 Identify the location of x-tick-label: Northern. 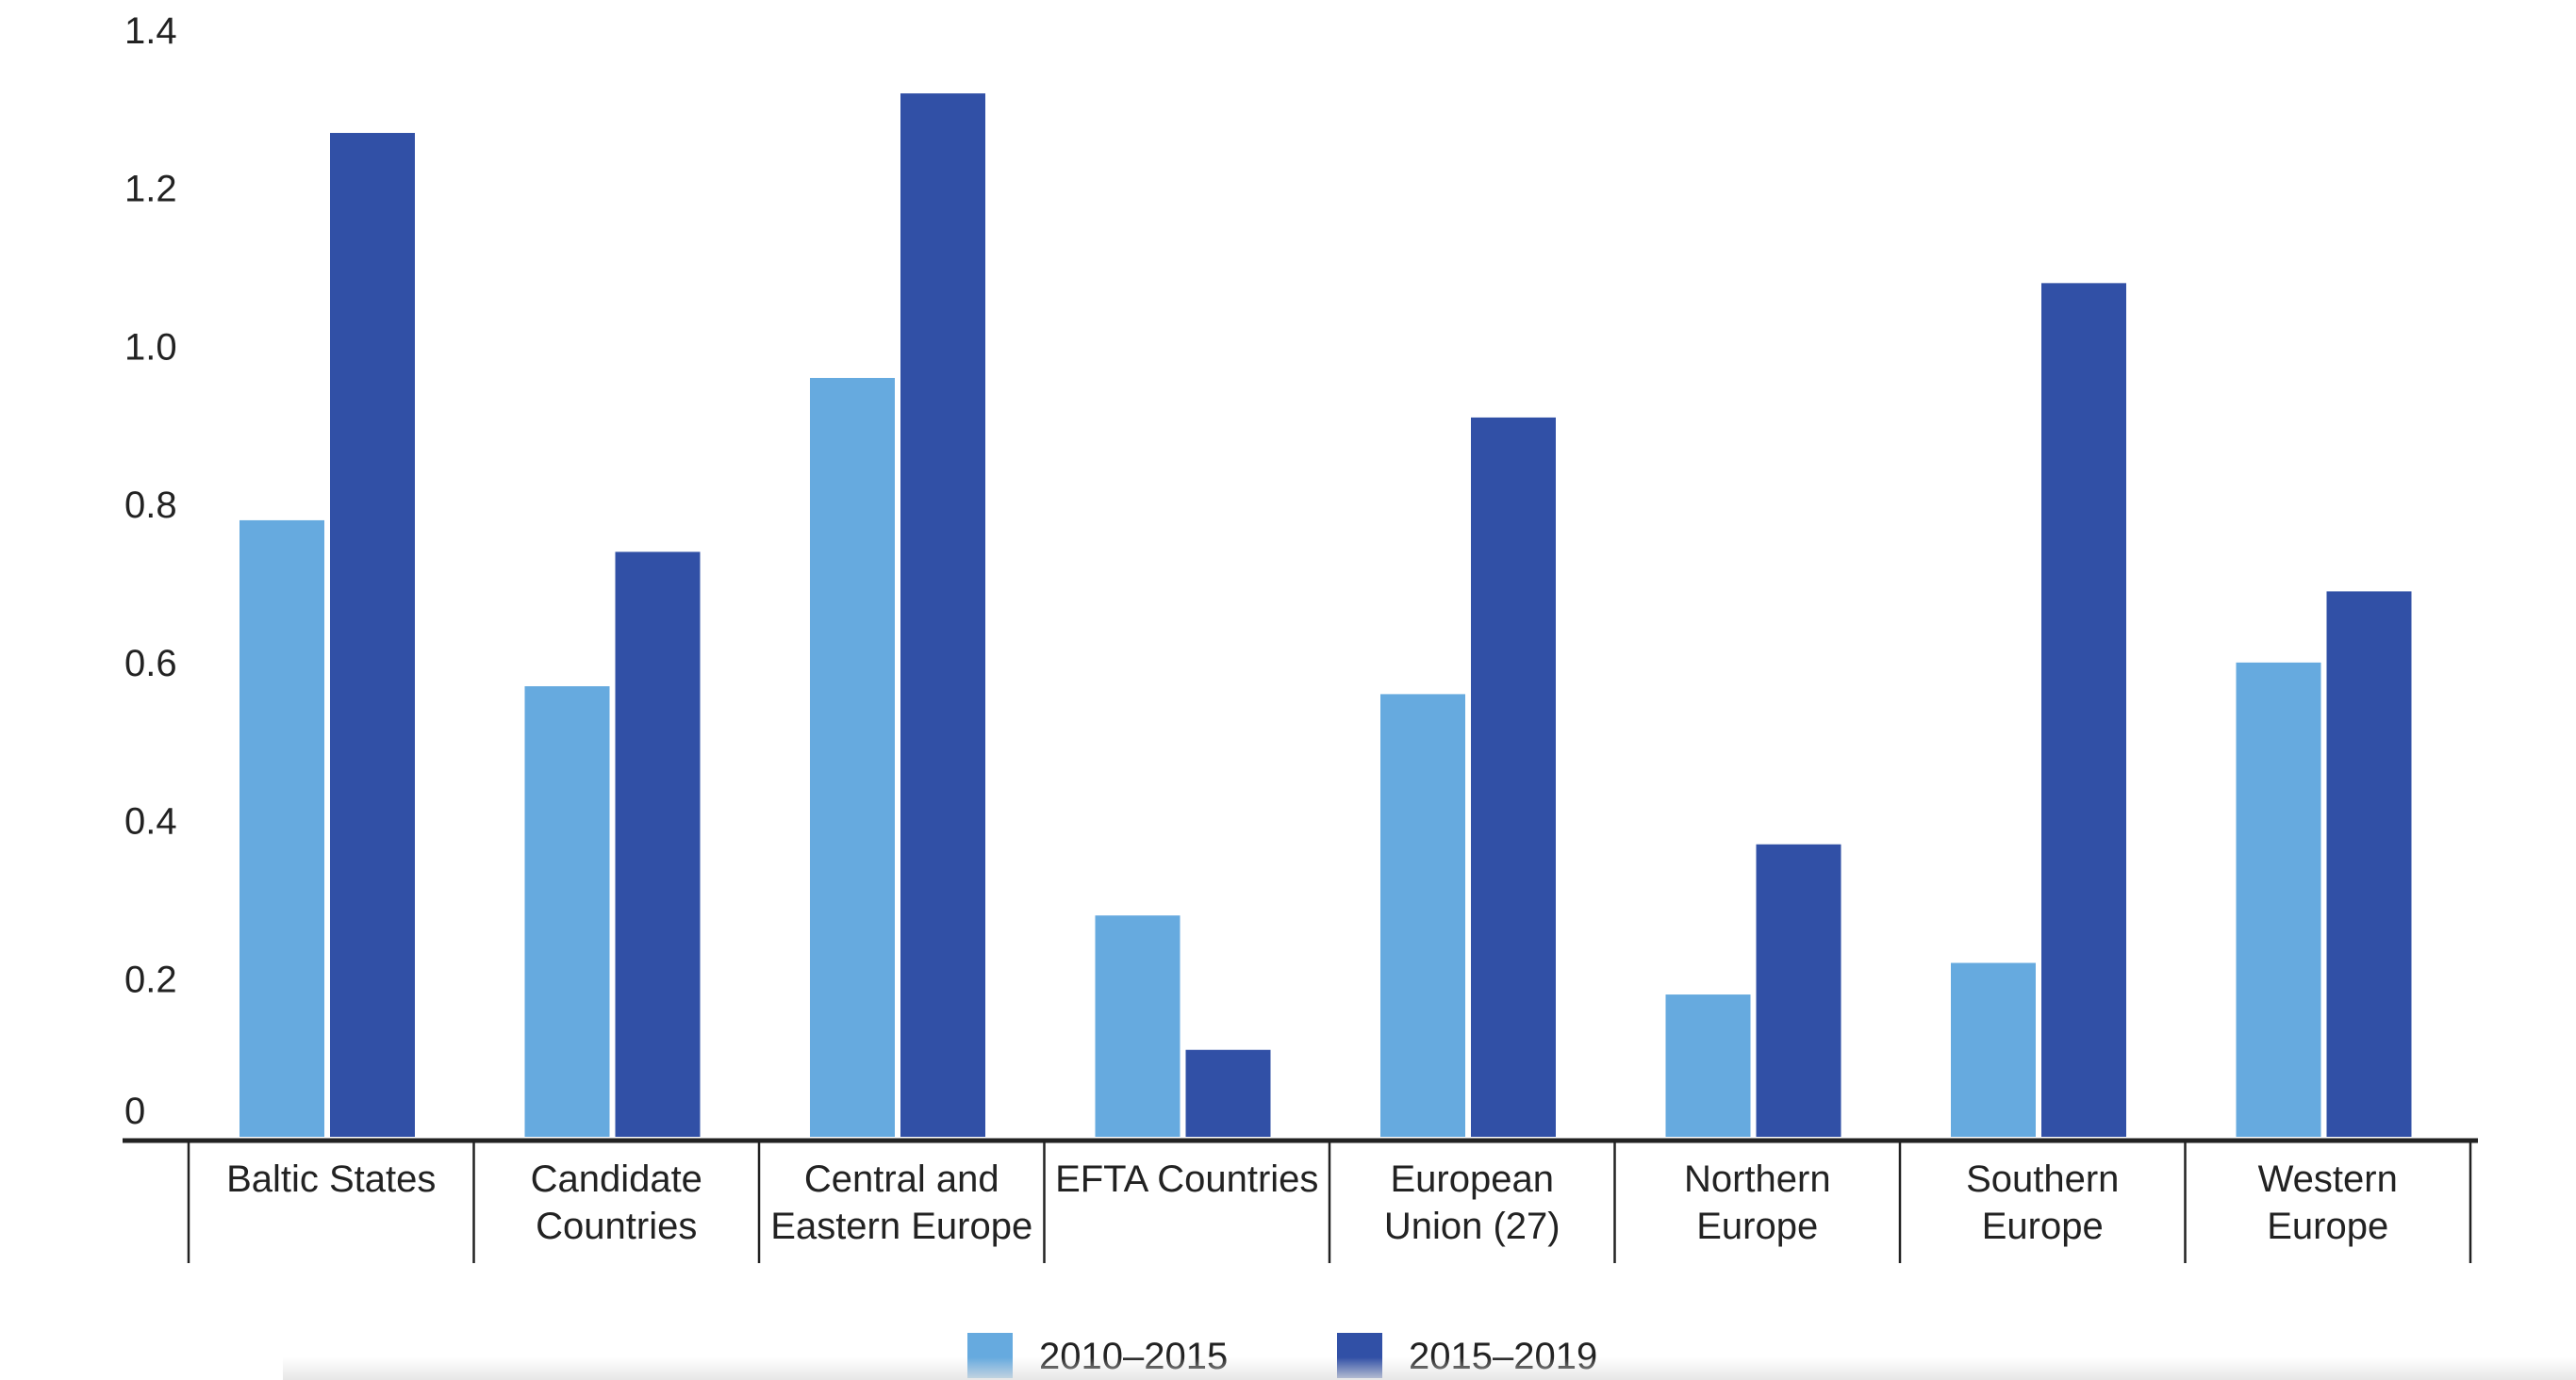
(1757, 1179).